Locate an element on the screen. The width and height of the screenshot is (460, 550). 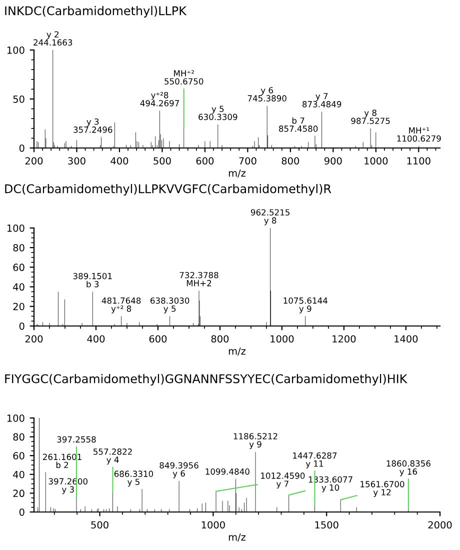
annotation: y 8 987.5275 is located at coordinates (370, 117).